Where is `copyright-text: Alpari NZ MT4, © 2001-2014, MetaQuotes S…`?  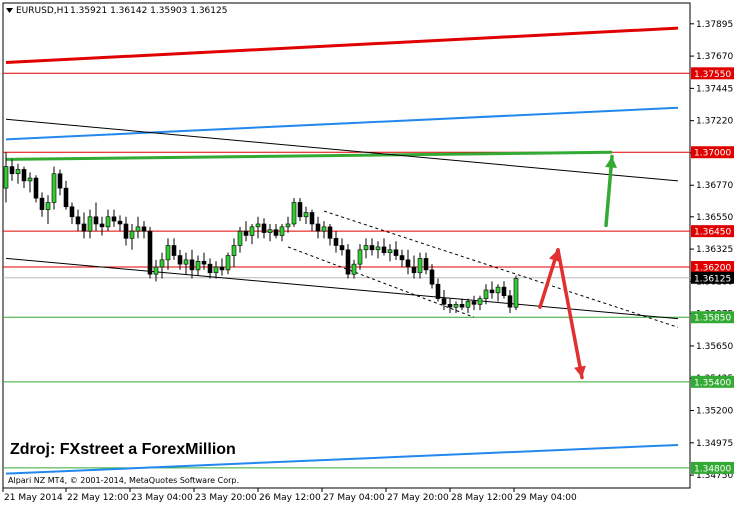 copyright-text: Alpari NZ MT4, © 2001-2014, MetaQuotes S… is located at coordinates (123, 480).